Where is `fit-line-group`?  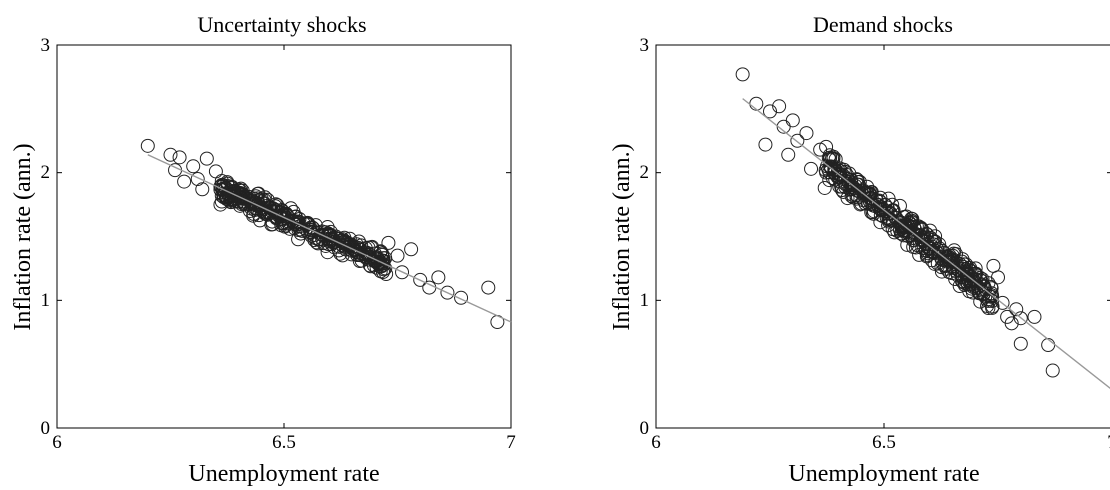 fit-line-group is located at coordinates (329, 238).